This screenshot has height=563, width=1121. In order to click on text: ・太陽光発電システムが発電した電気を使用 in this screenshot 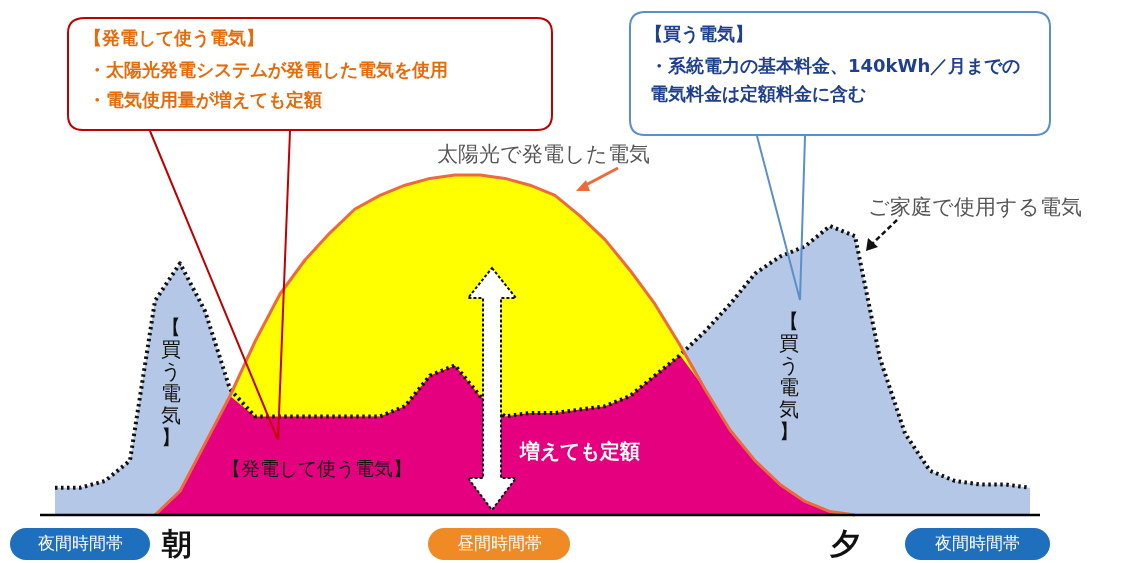, I will do `click(268, 70)`.